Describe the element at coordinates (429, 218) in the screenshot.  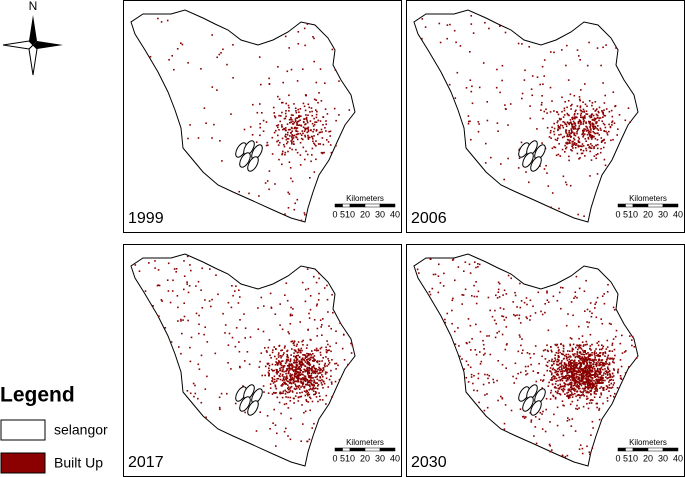
I see `year-label: 2006` at that location.